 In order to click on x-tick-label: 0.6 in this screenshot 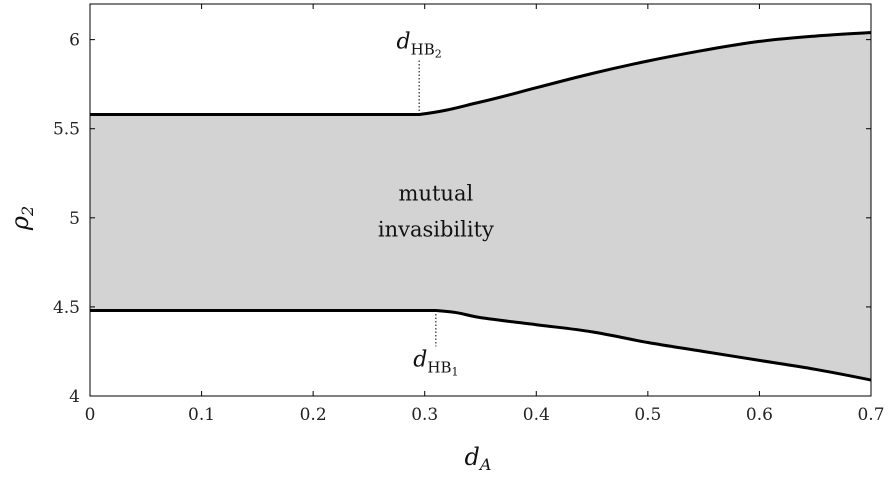, I will do `click(759, 415)`.